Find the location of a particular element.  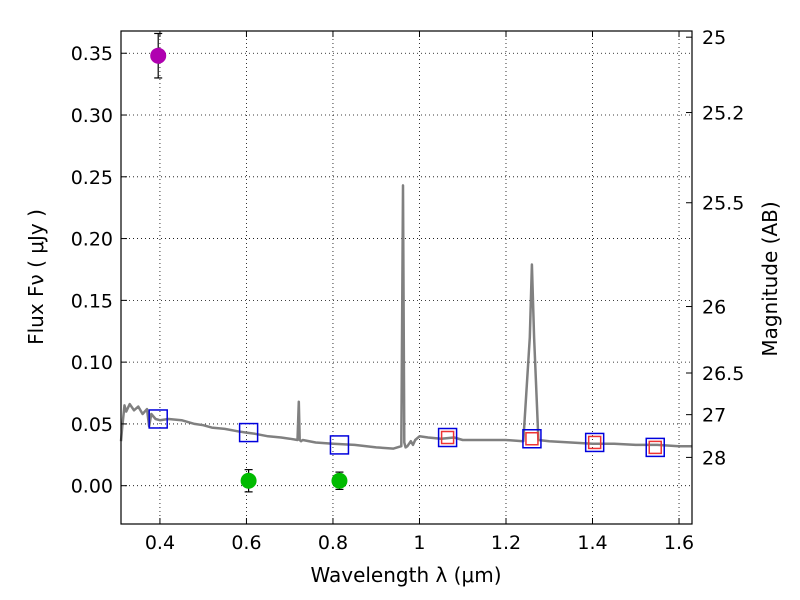

x-tick-label: 0.4 is located at coordinates (160, 543).